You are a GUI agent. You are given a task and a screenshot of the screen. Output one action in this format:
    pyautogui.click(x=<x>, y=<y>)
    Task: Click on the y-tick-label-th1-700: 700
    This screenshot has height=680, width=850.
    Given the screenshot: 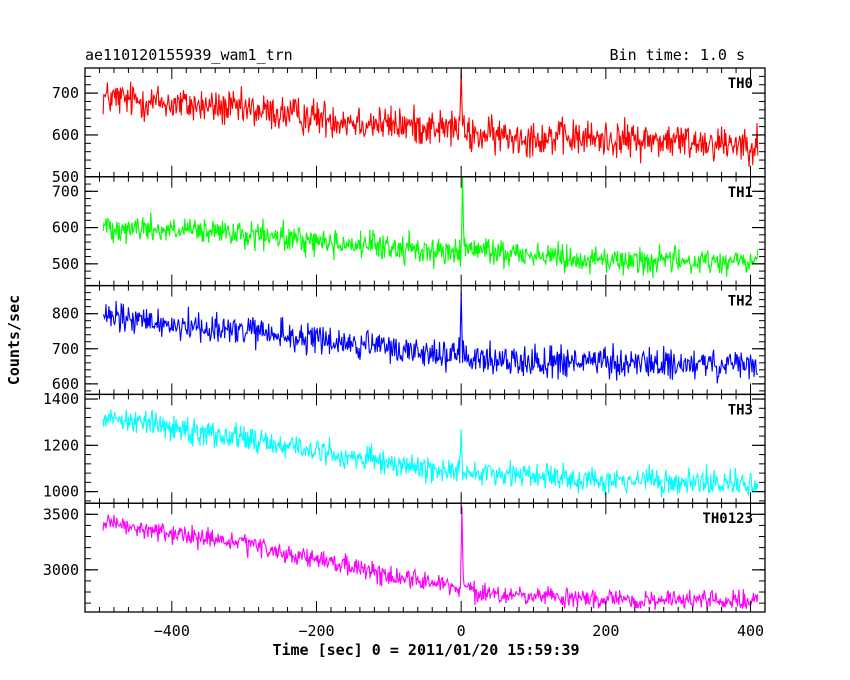 What is the action you would take?
    pyautogui.click(x=65, y=191)
    